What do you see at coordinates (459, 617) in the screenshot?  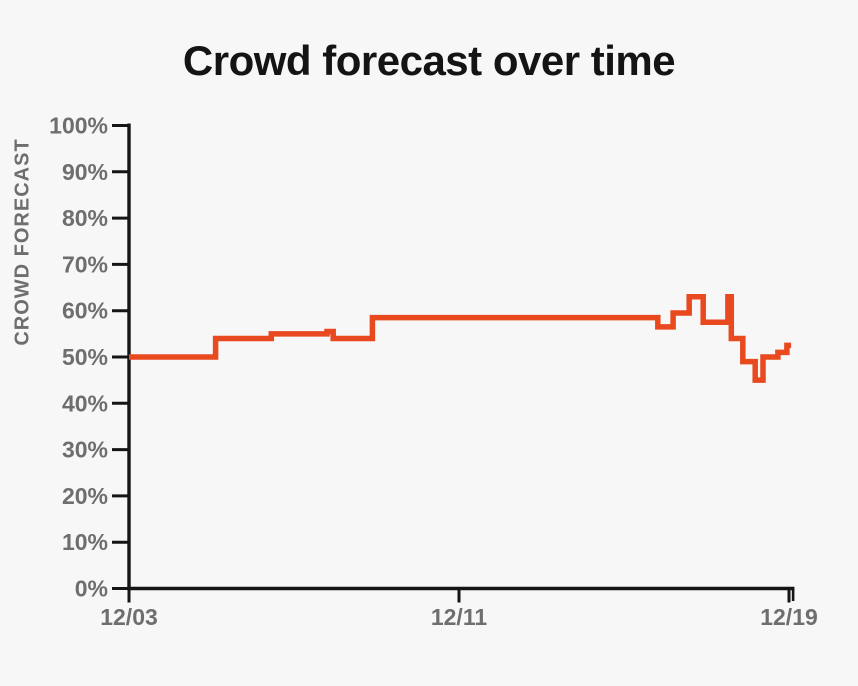 I see `x-axis-tick-label: 12/11` at bounding box center [459, 617].